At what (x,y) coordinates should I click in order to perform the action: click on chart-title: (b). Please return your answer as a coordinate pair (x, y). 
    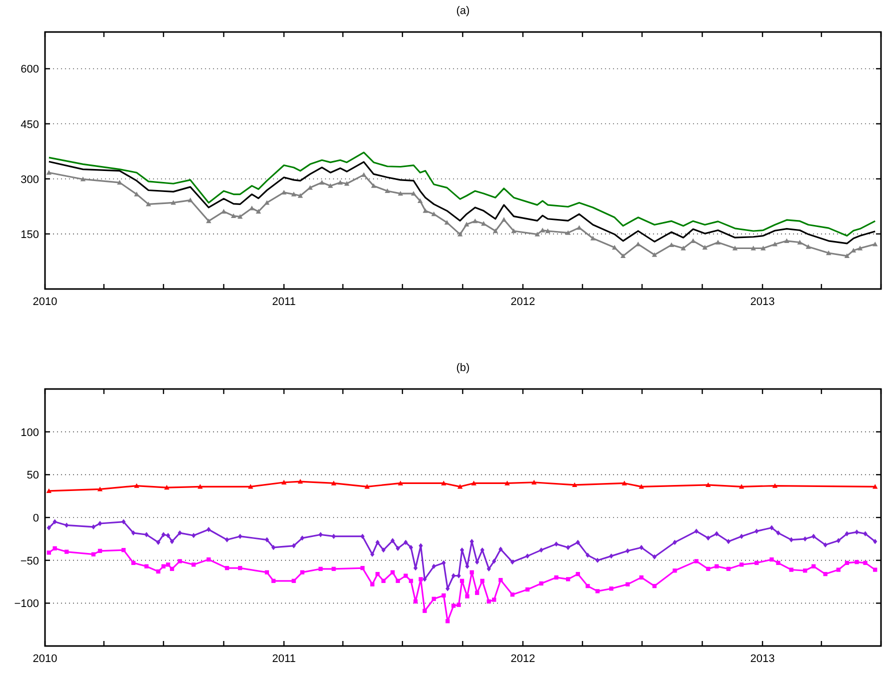
    Looking at the image, I should click on (463, 368).